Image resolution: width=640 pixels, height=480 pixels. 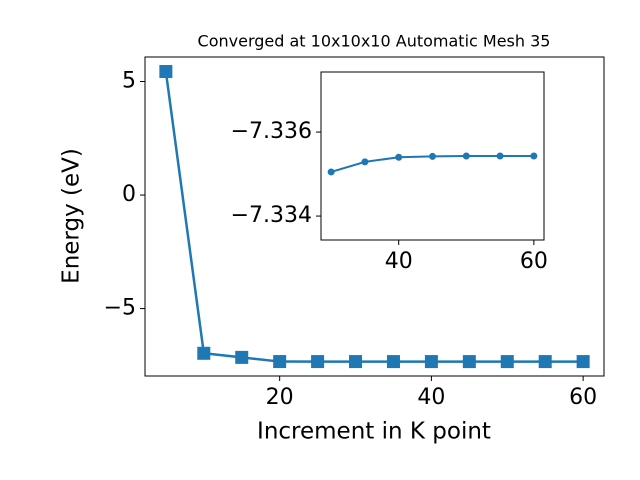 What do you see at coordinates (280, 397) in the screenshot?
I see `x-tick-label: 20` at bounding box center [280, 397].